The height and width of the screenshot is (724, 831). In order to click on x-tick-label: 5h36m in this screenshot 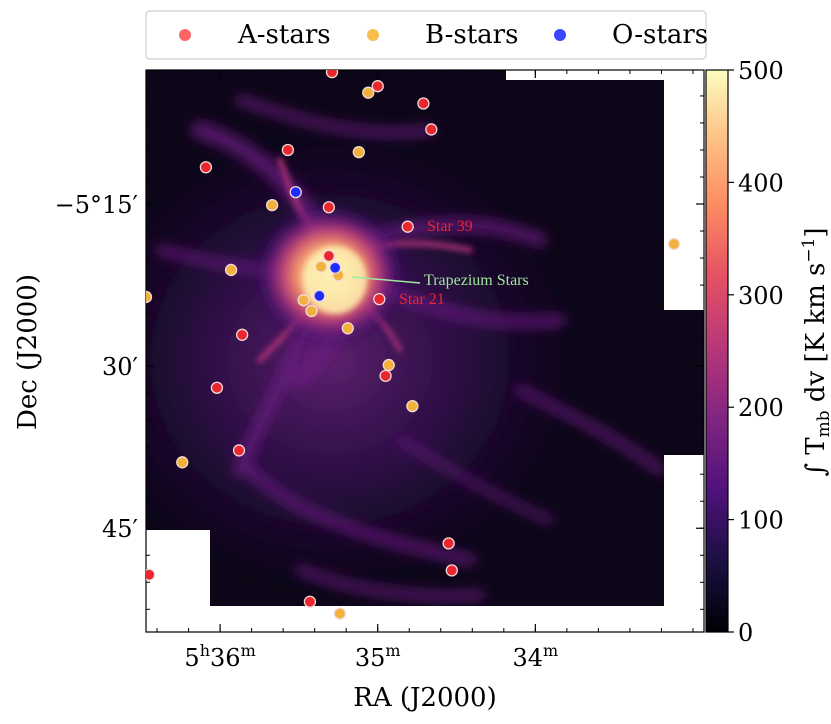, I will do `click(219, 656)`.